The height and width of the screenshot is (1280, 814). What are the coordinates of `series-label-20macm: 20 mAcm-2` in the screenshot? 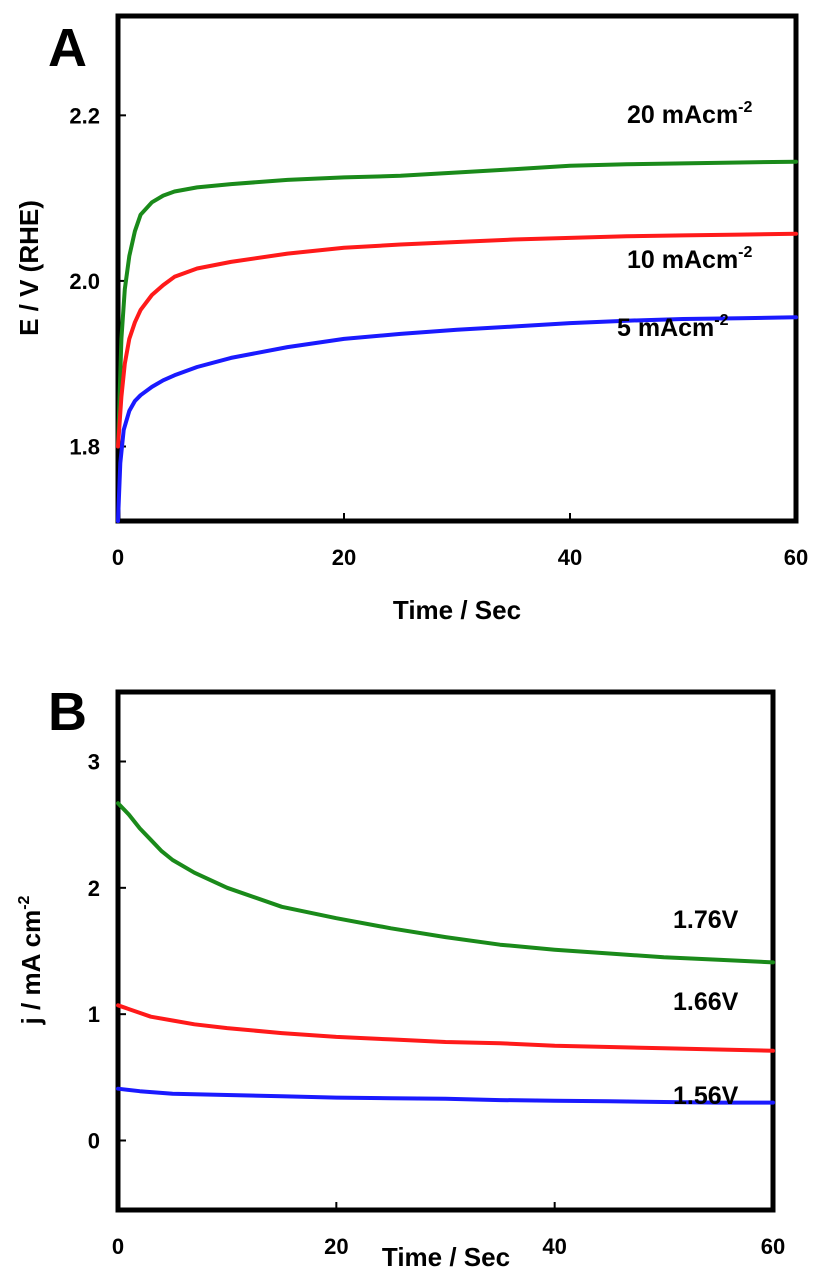 It's located at (690, 114).